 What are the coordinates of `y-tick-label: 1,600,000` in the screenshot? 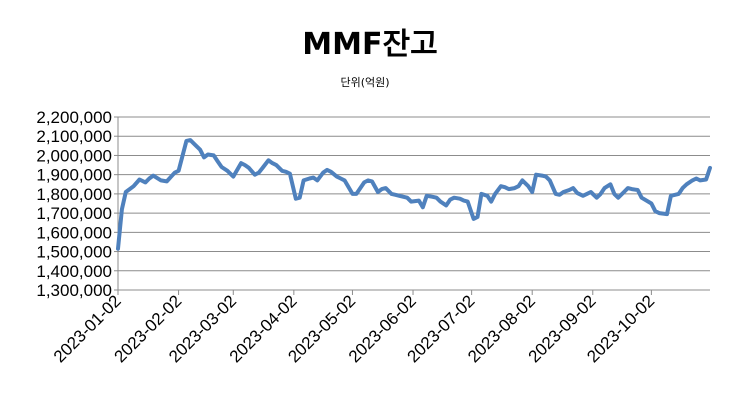 It's located at (74, 232).